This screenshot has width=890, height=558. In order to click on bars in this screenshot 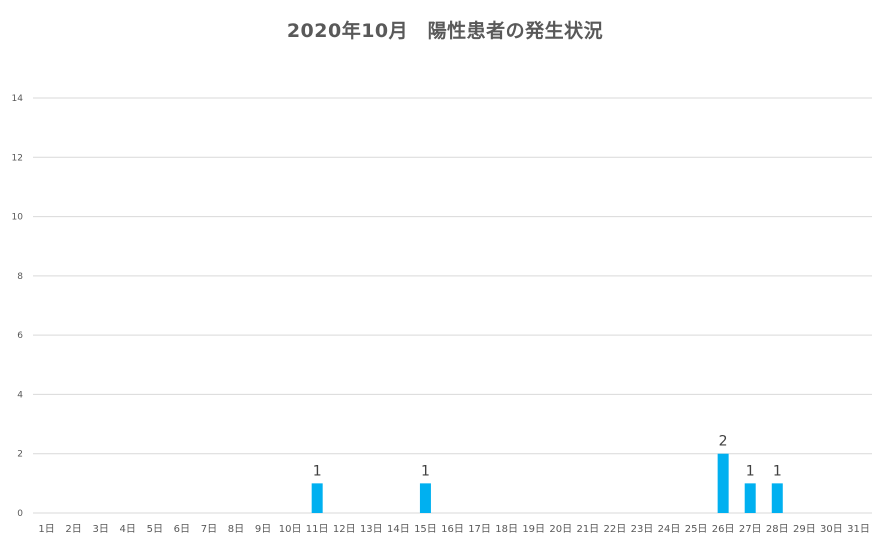, I will do `click(547, 483)`.